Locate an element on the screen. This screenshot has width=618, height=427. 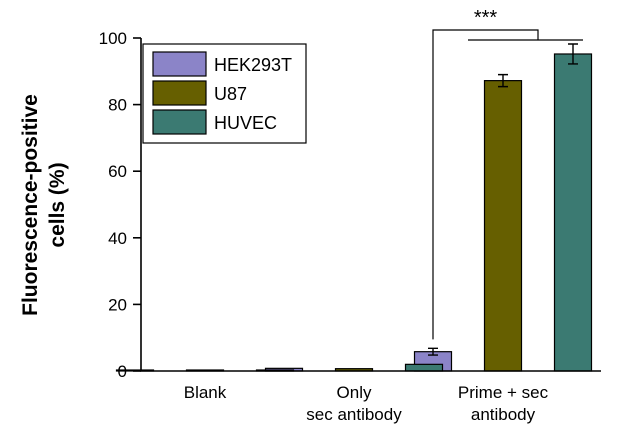
y-tick-label: 100 is located at coordinates (113, 38).